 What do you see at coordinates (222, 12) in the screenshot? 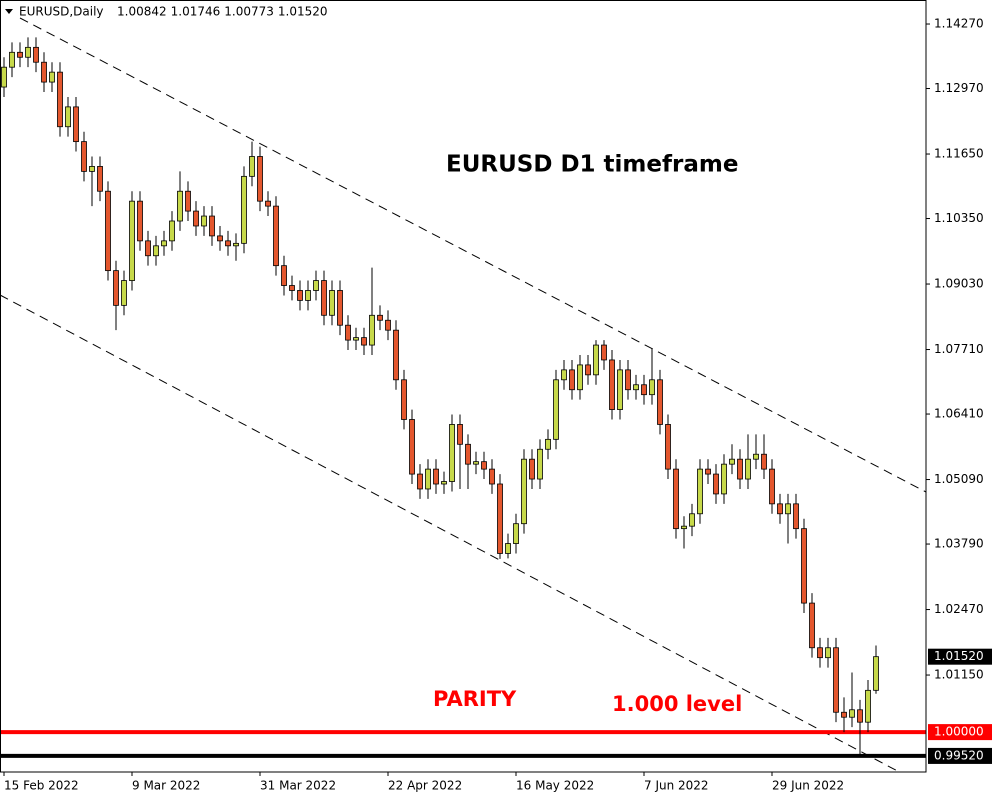
I see `header-values: 1.00842 1.01746 1.00773 1.01520` at bounding box center [222, 12].